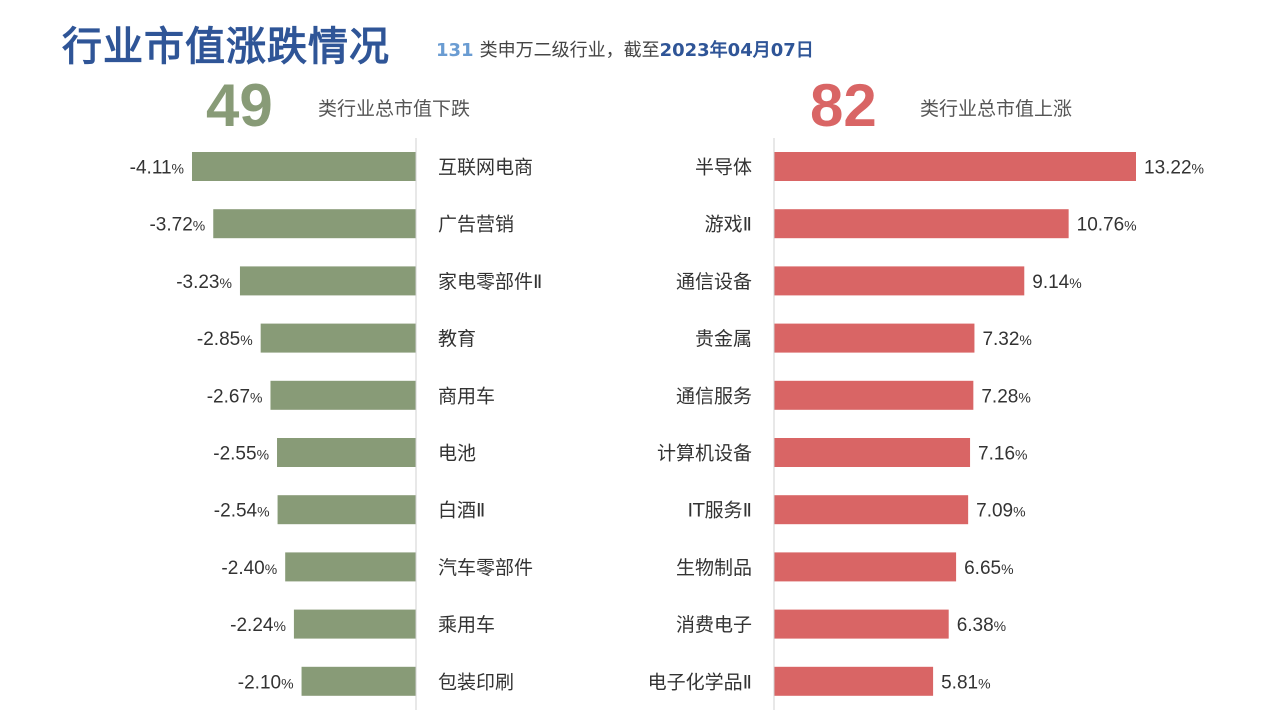 Image resolution: width=1280 pixels, height=720 pixels. I want to click on down-count: 49, so click(239, 105).